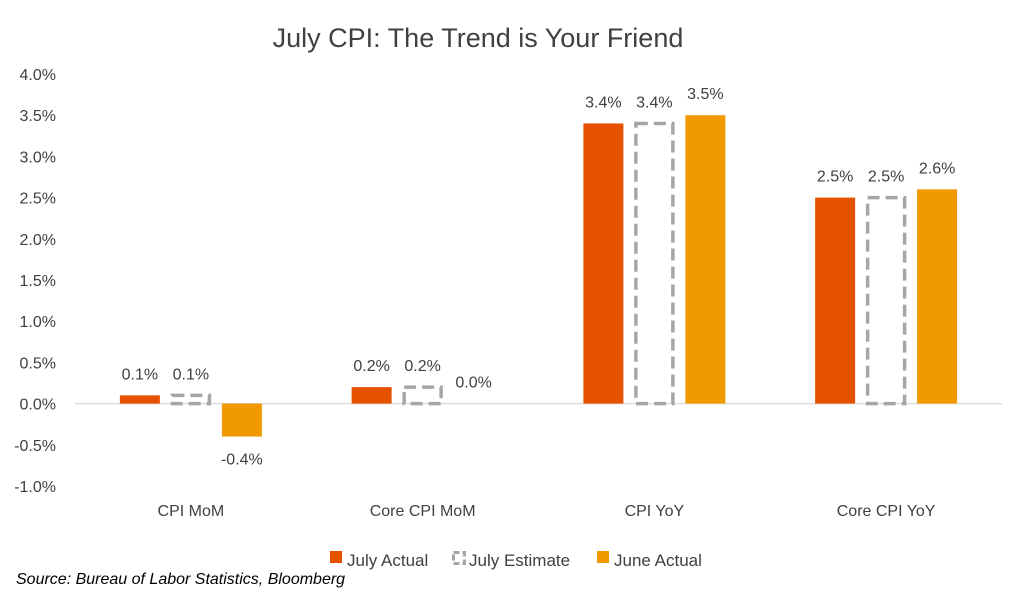  What do you see at coordinates (38, 199) in the screenshot?
I see `y-tick-label: 2.5%` at bounding box center [38, 199].